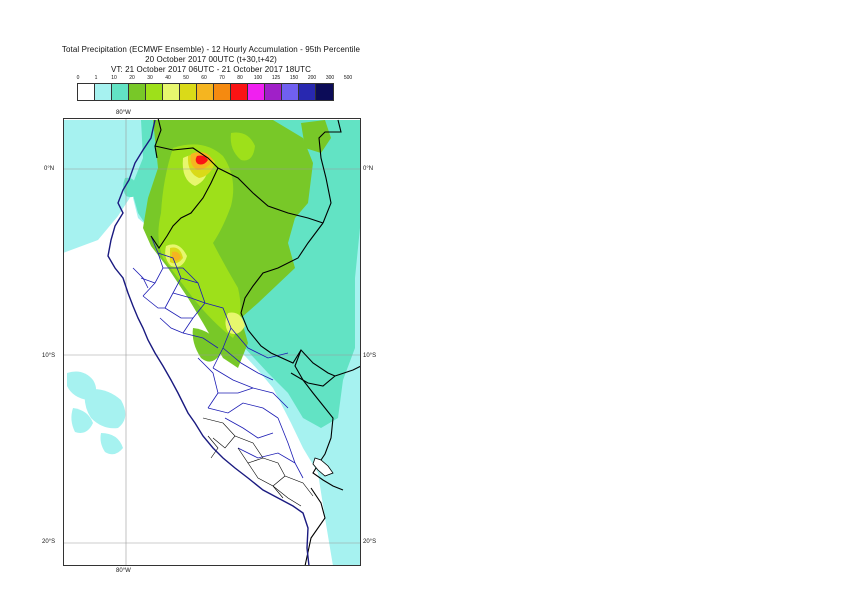 The height and width of the screenshot is (596, 842). What do you see at coordinates (222, 78) in the screenshot?
I see `legend-label-8: 70` at bounding box center [222, 78].